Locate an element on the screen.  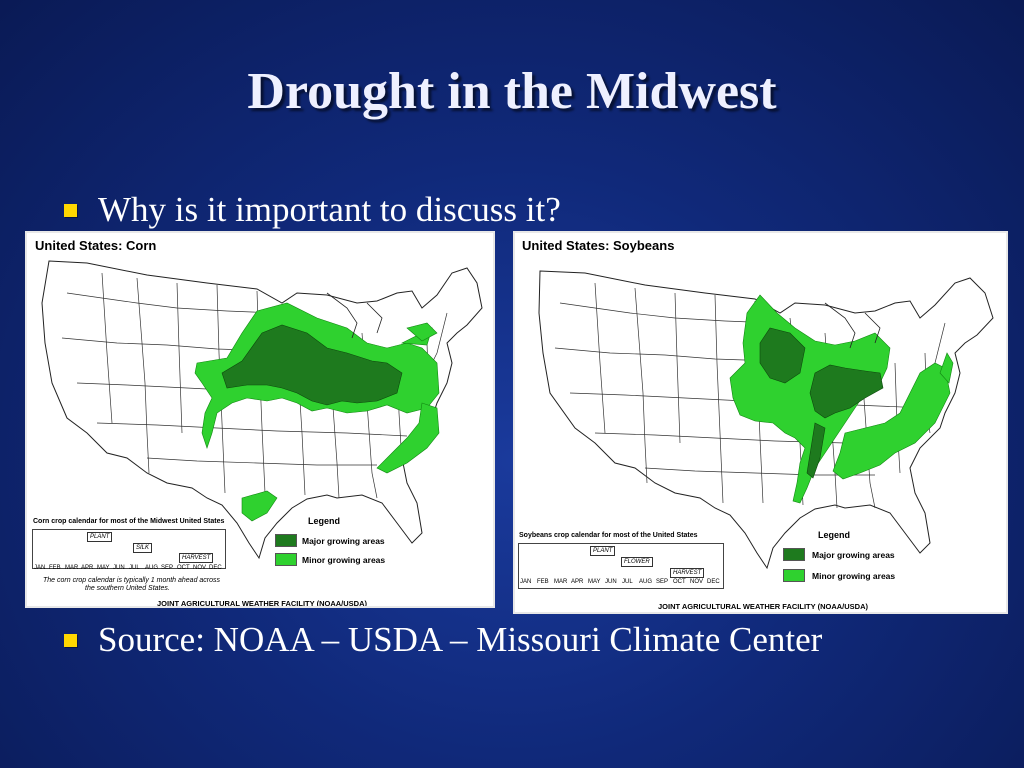
corn-note: the southern United States. is located at coordinates (127, 588).